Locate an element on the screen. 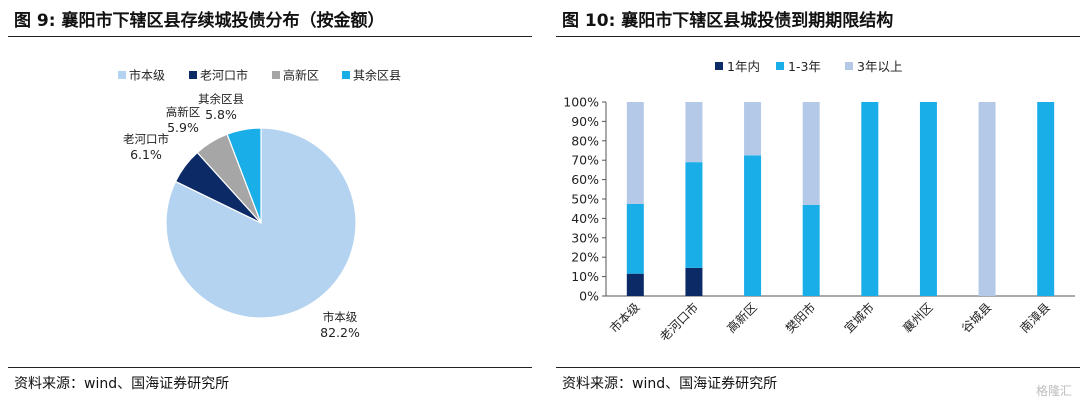 The height and width of the screenshot is (403, 1080). y-tick-label: 60% is located at coordinates (585, 179).